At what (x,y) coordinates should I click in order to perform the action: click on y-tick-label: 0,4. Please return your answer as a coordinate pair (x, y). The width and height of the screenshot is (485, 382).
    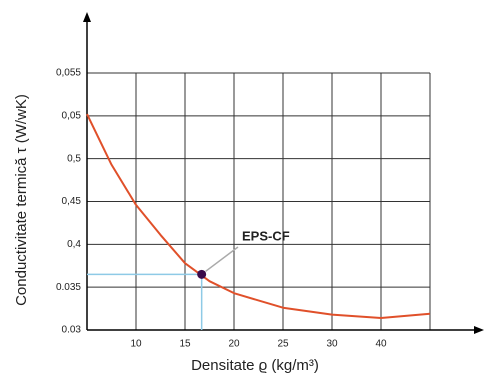
    Looking at the image, I should click on (74, 244).